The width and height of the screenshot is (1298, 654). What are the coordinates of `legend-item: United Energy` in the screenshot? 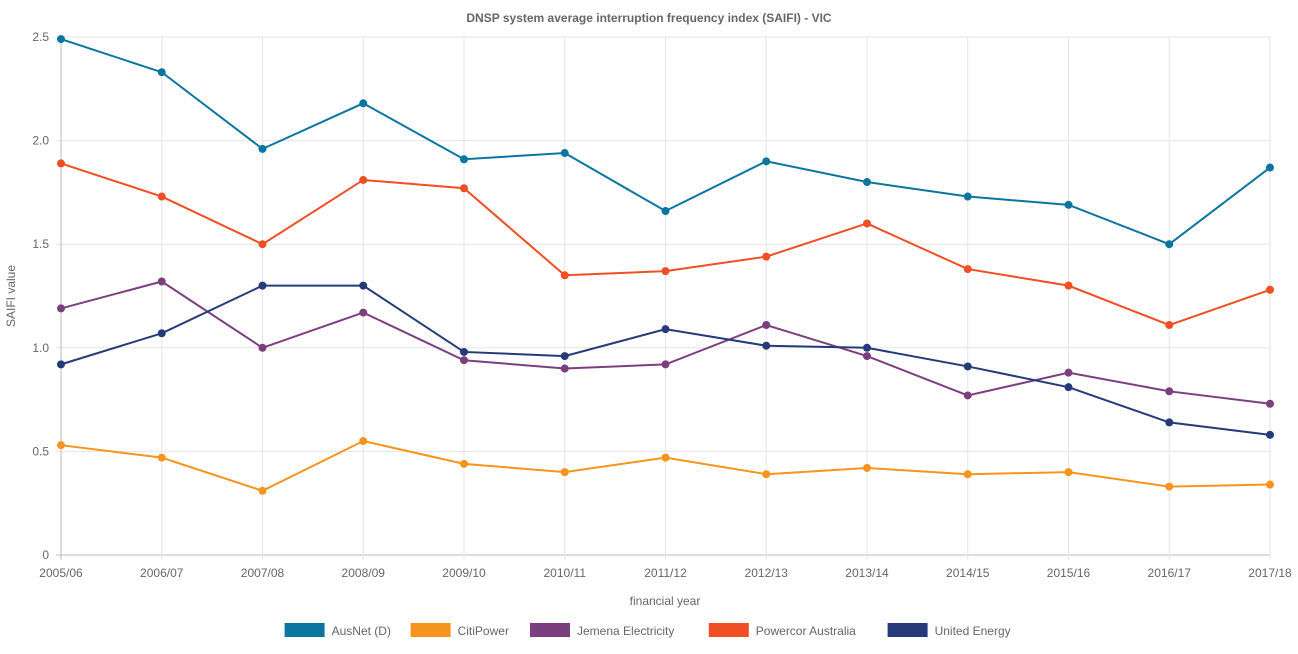 It's located at (949, 630).